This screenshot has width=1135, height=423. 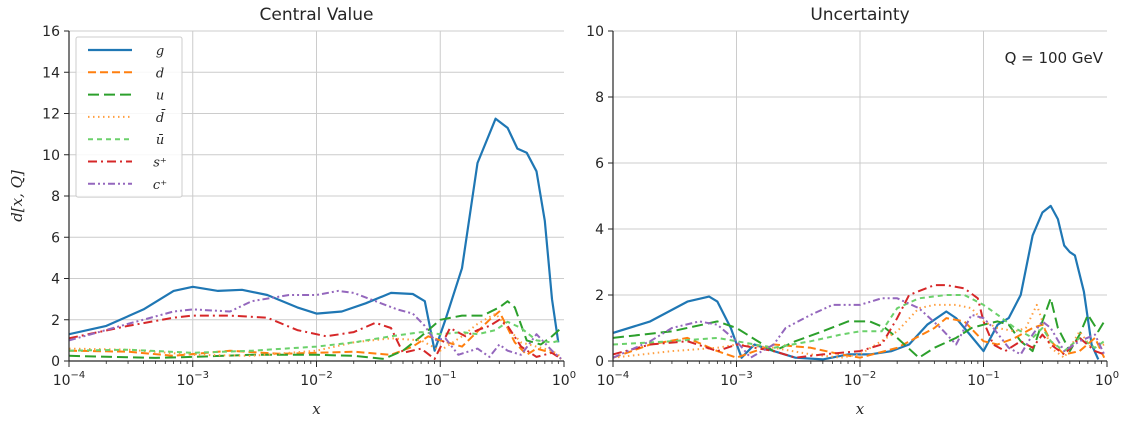 I want to click on legend-label: s⁺, so click(x=160, y=163).